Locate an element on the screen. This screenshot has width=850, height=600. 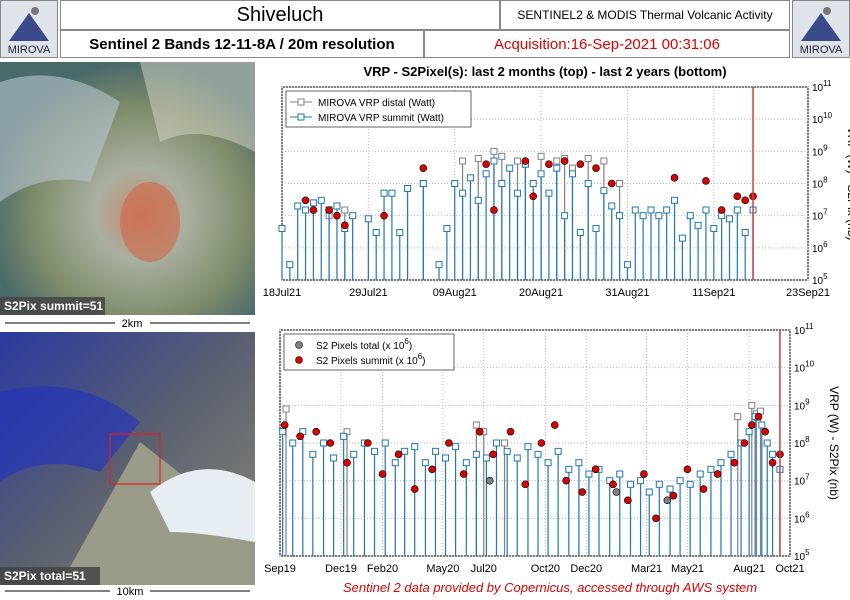
legend-label: S2 Pixels total (x 106) is located at coordinates (364, 344).